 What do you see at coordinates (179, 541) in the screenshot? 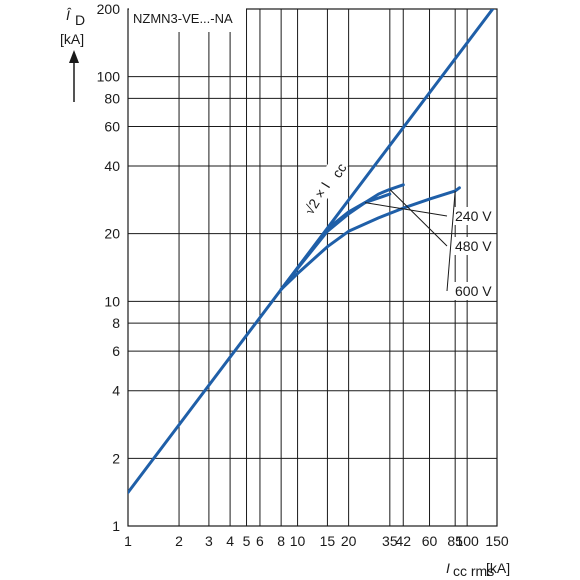
I see `x-tick-label: 2` at bounding box center [179, 541].